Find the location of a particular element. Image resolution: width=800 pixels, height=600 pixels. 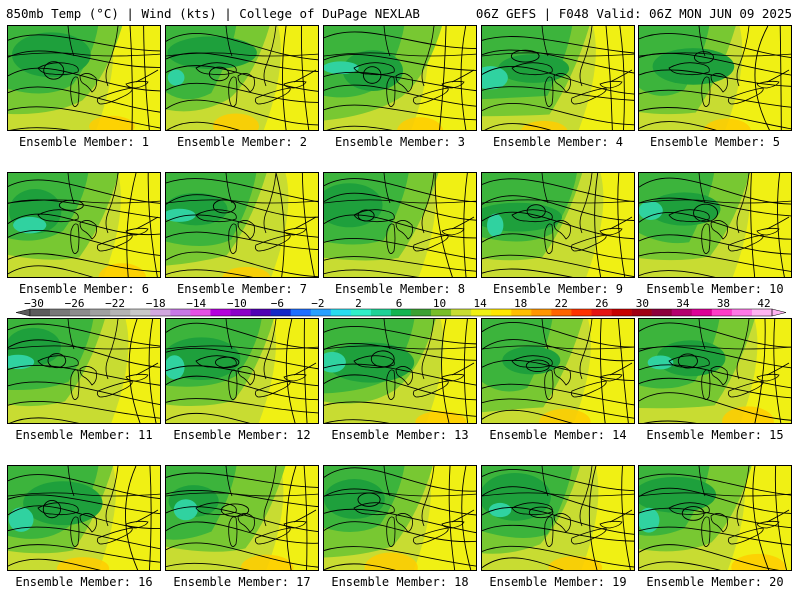

colorbar-tick-label: −10 is located at coordinates (237, 303).